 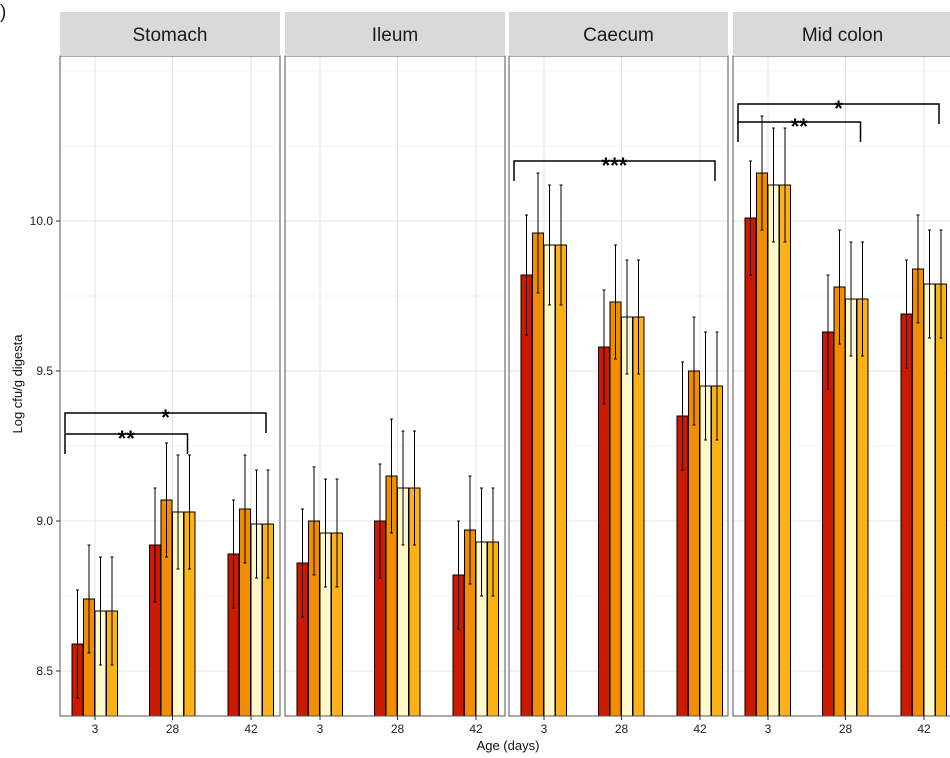 I want to click on significance-label: **, so click(x=800, y=126).